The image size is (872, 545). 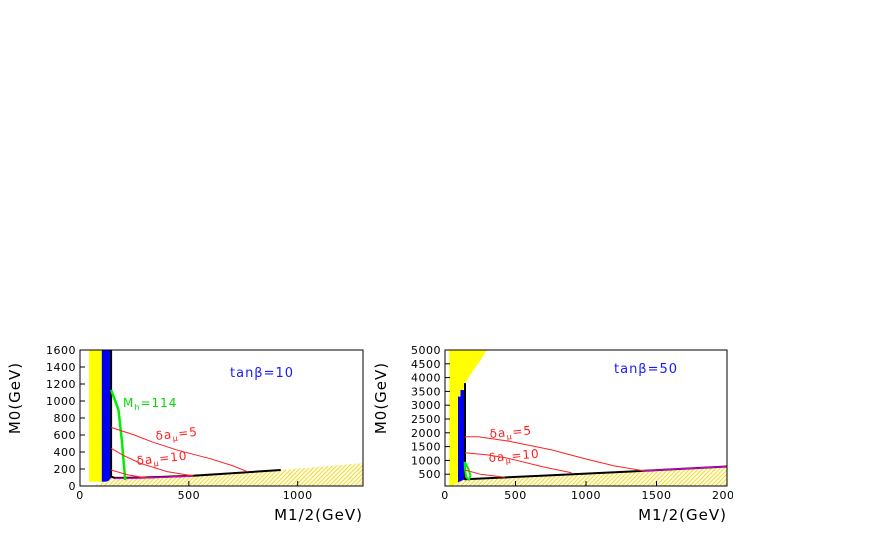 I want to click on y-tick-label: 800, so click(x=65, y=418).